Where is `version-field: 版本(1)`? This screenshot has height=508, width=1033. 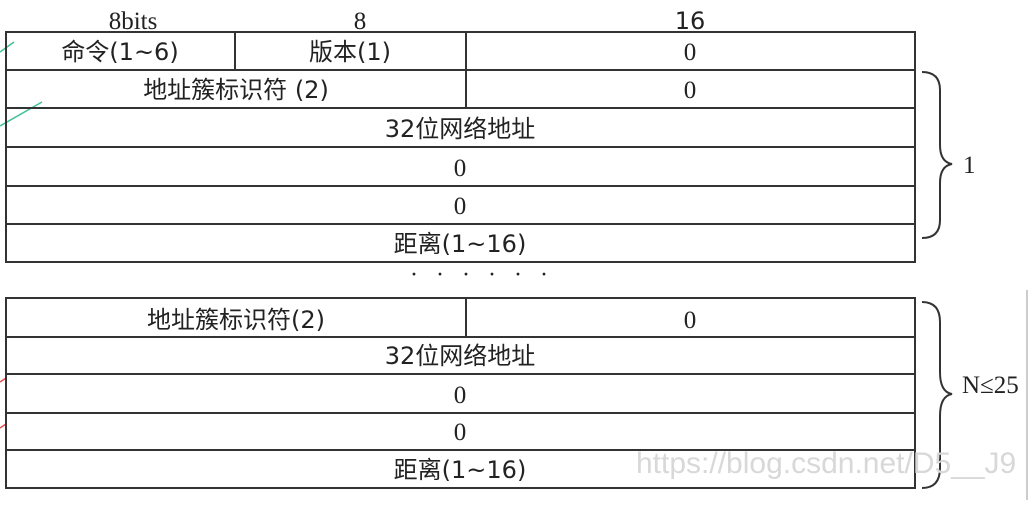 version-field: 版本(1) is located at coordinates (350, 52).